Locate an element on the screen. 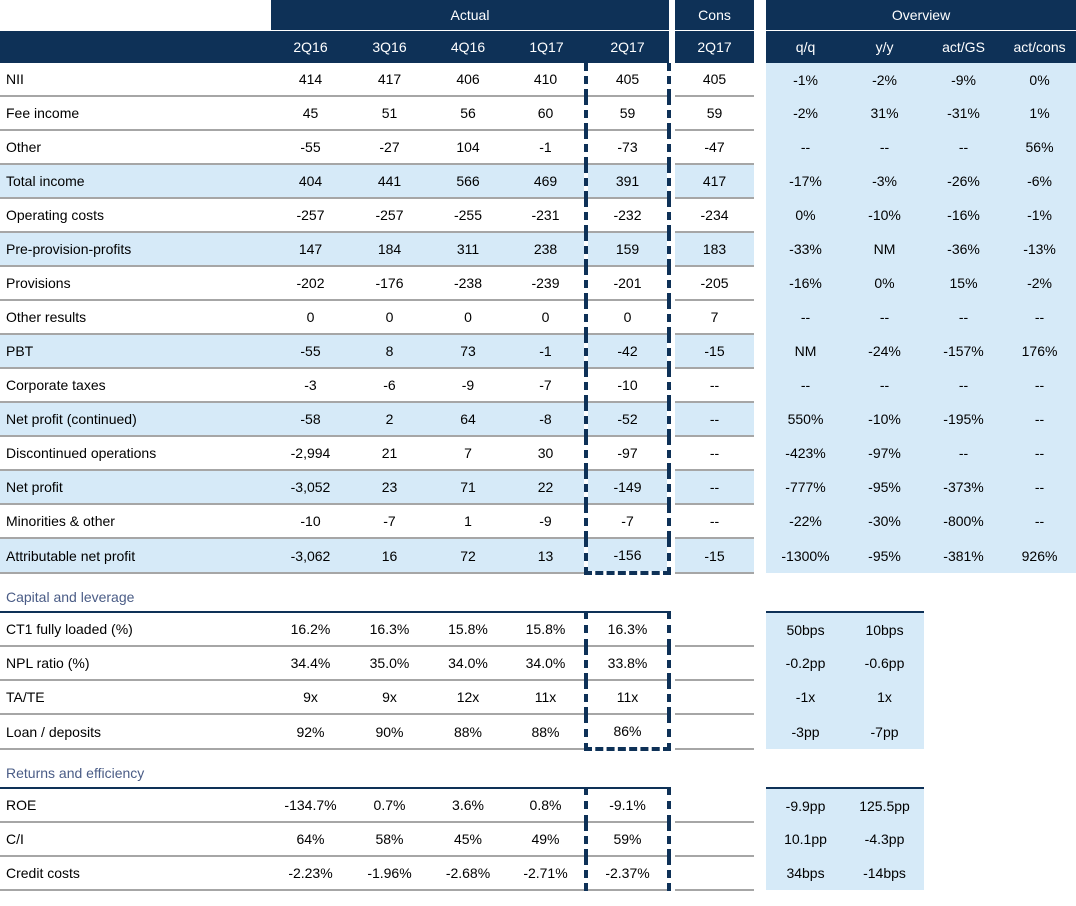 The width and height of the screenshot is (1076, 906). value-actual: 13 is located at coordinates (546, 556).